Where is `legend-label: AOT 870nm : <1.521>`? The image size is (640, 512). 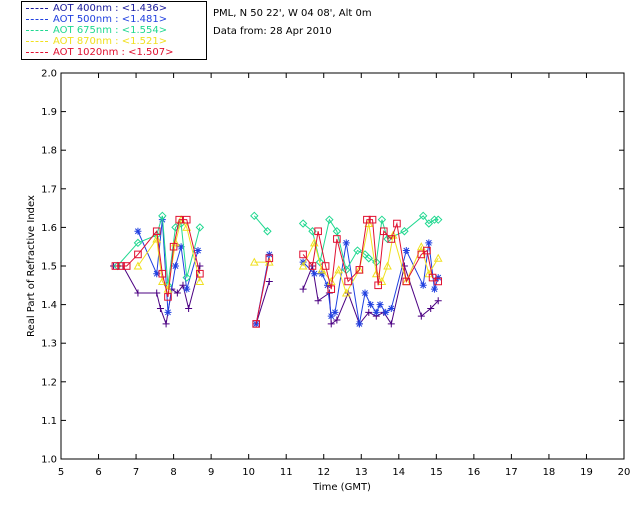 legend-label: AOT 870nm : <1.521> is located at coordinates (110, 41).